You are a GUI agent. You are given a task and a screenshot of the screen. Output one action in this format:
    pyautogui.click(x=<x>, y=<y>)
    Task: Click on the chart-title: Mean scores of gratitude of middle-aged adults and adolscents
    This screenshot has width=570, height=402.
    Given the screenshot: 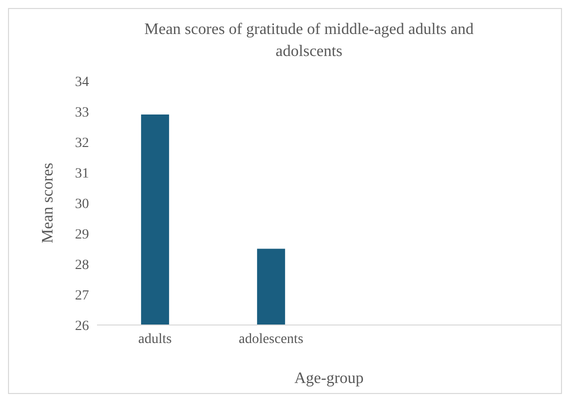 What is the action you would take?
    pyautogui.click(x=309, y=41)
    